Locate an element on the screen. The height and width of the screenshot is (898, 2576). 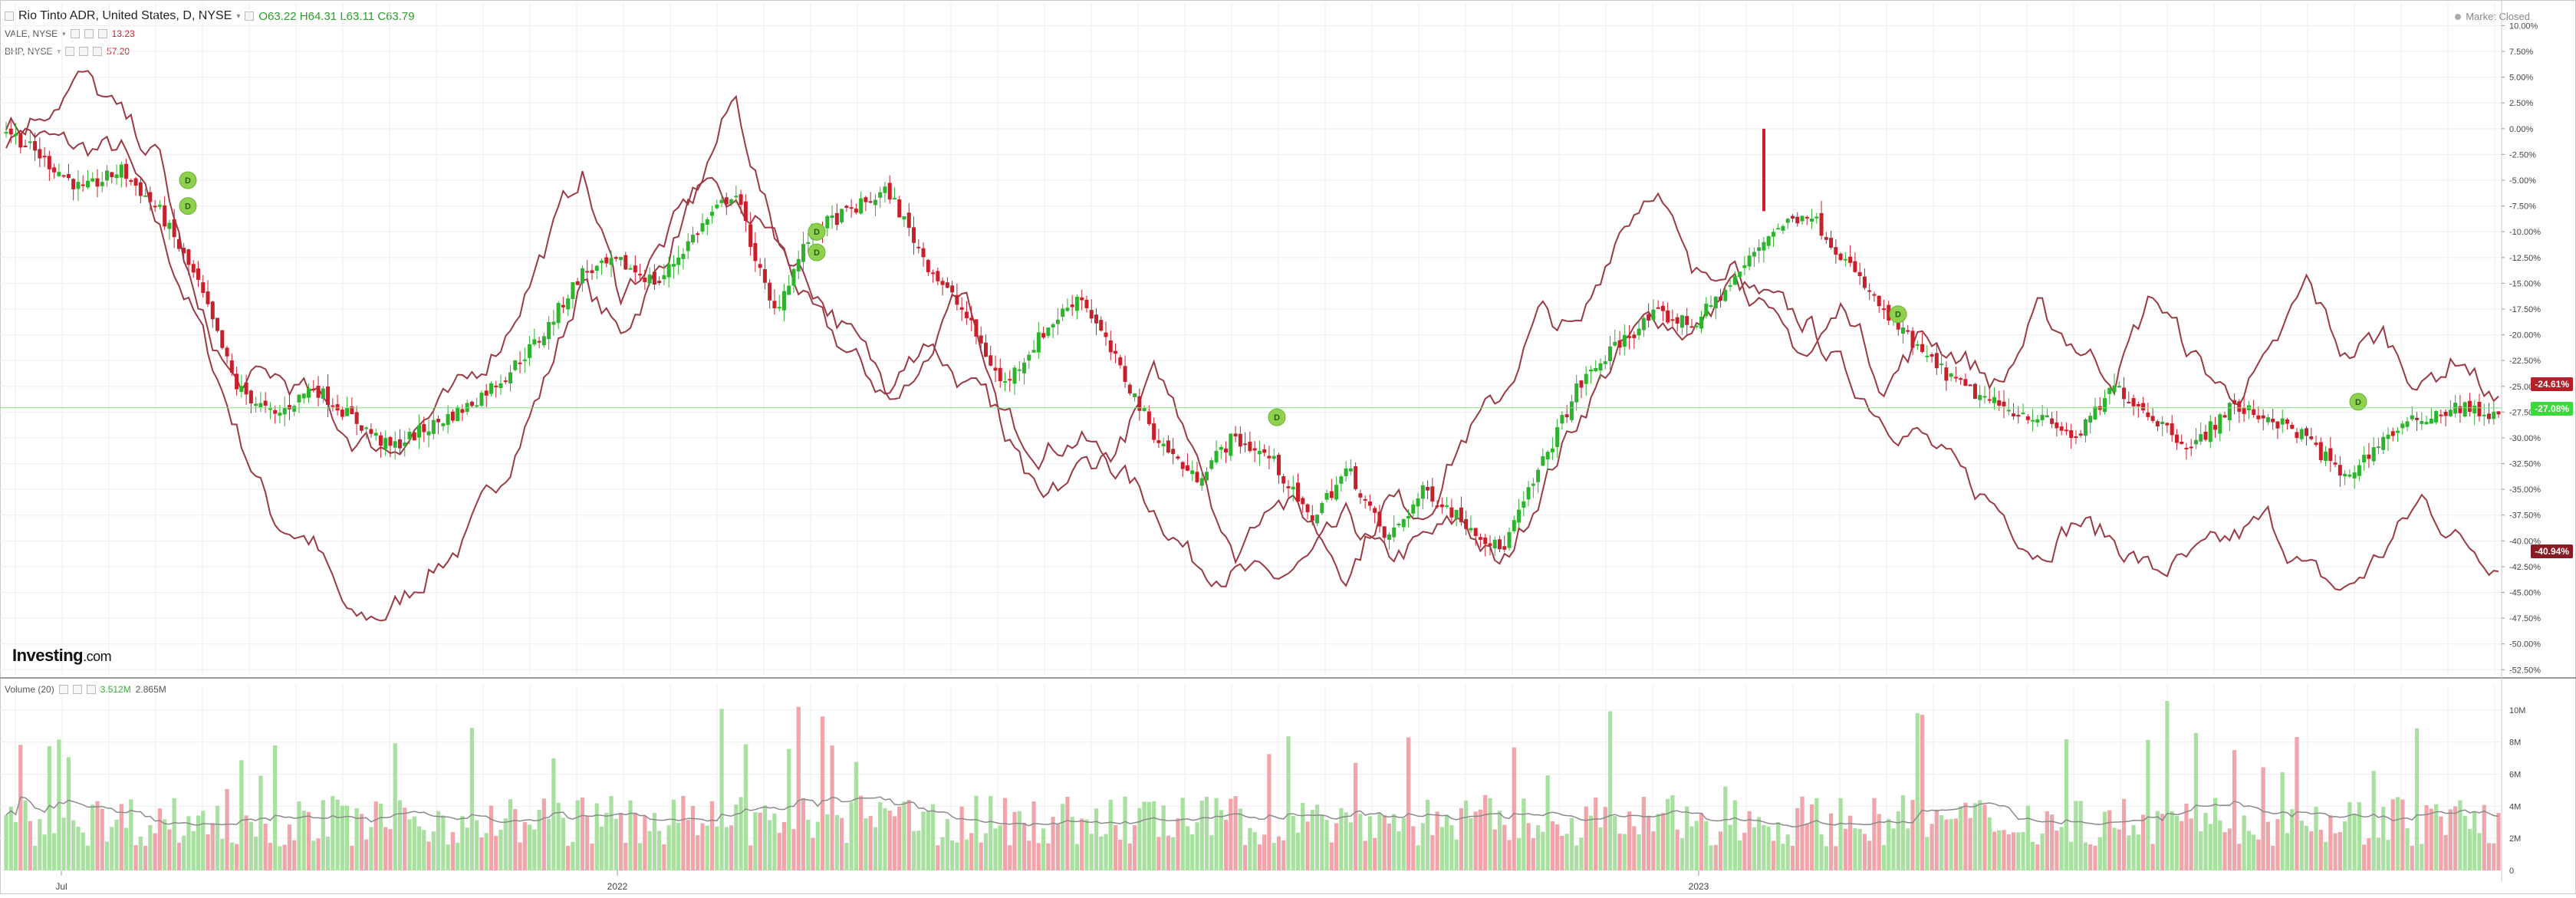
chart-title: Rio Tinto ADR, United States, D, NYSE is located at coordinates (125, 15).